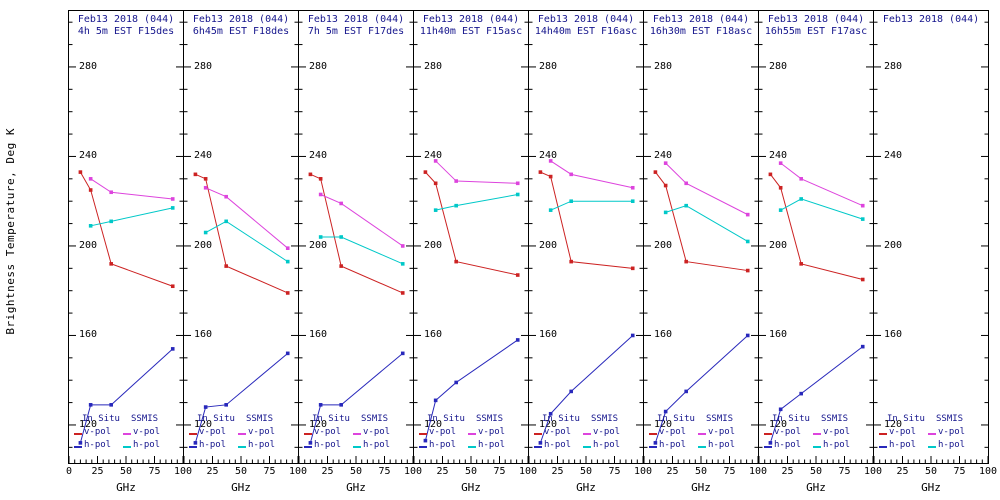 The width and height of the screenshot is (1000, 500). What do you see at coordinates (298, 471) in the screenshot?
I see `x-tick-label: 100` at bounding box center [298, 471].